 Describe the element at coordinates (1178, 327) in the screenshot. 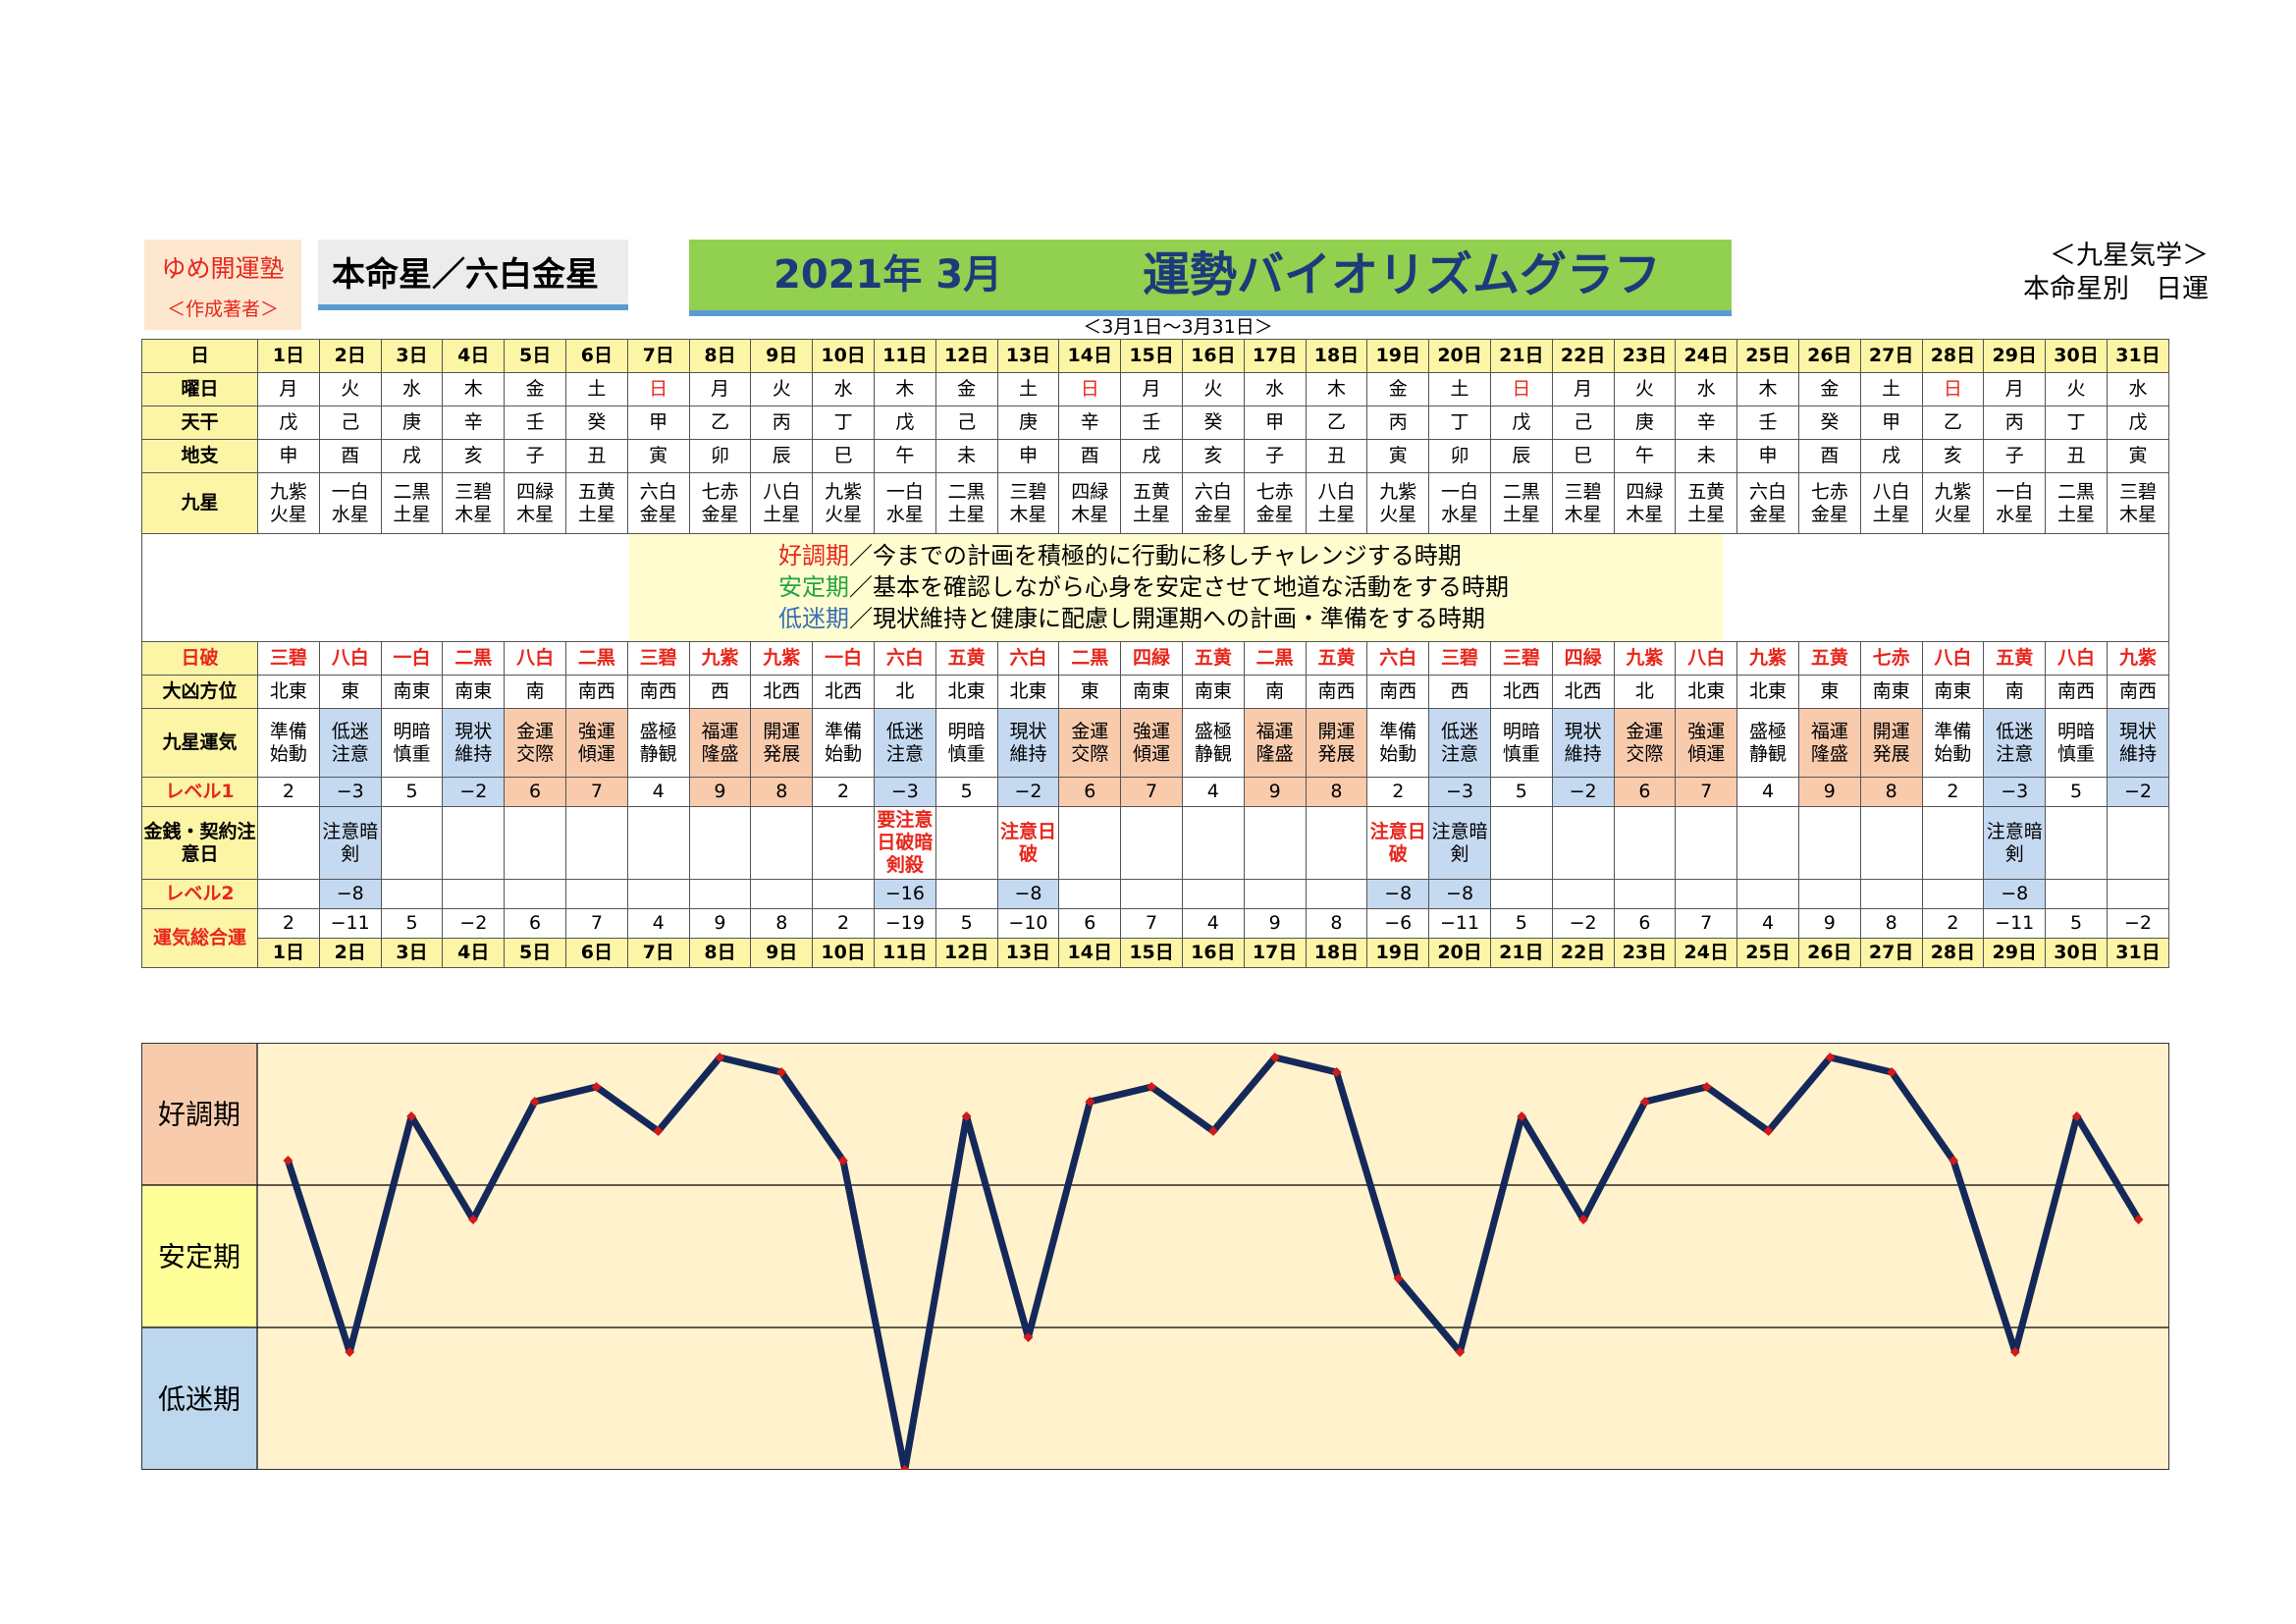

I see `date-range: ＜3月1日～3月31日＞` at that location.